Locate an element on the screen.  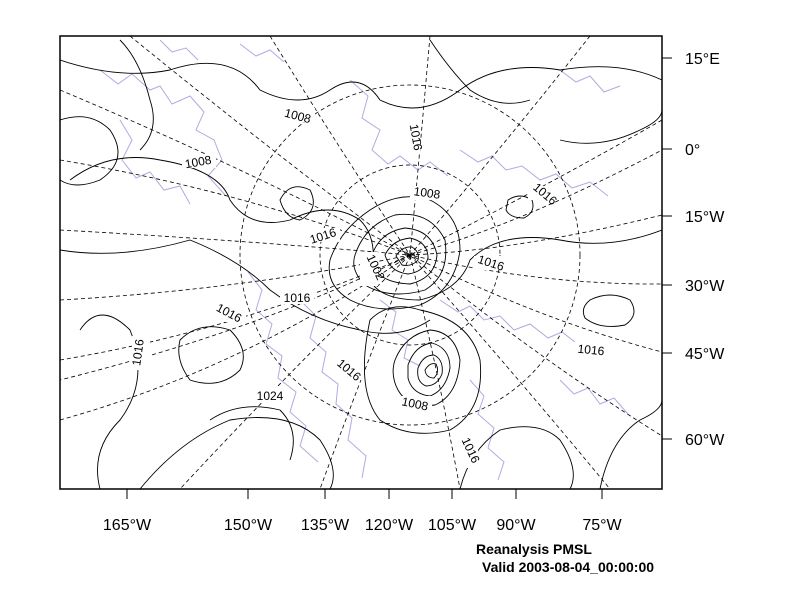
lat-label-60w: 60°W is located at coordinates (705, 440).